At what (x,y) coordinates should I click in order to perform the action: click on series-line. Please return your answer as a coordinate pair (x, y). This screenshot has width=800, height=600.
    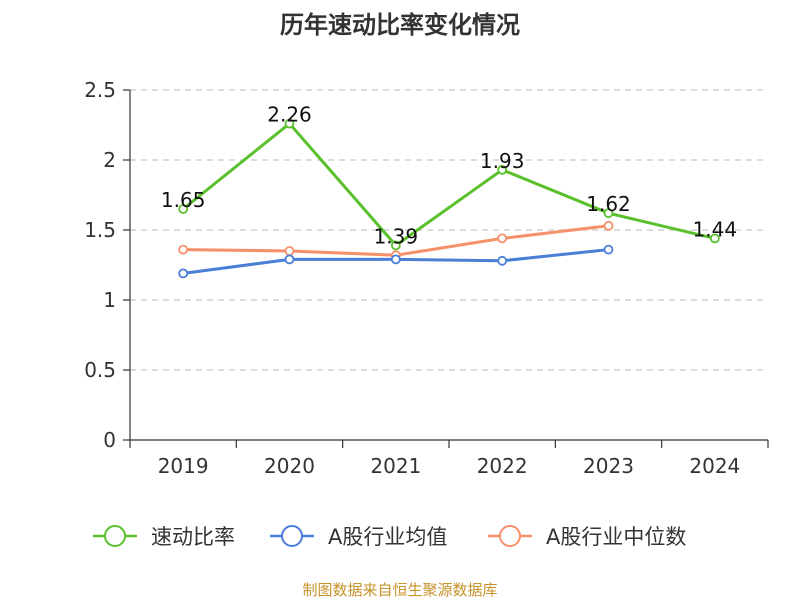
    Looking at the image, I should click on (449, 184).